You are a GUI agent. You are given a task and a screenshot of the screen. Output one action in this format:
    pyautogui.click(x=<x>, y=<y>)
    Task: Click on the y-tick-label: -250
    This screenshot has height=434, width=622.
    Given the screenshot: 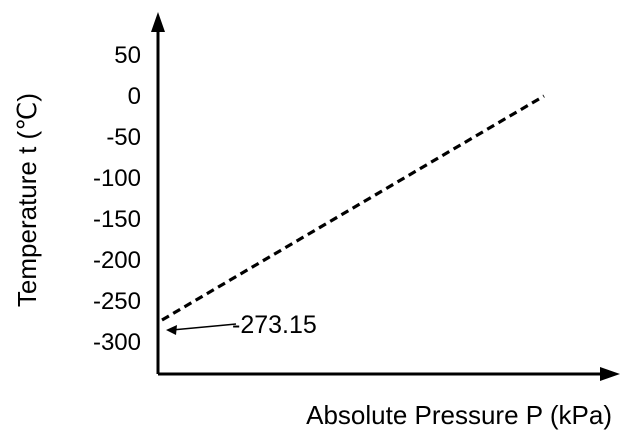 What is the action you would take?
    pyautogui.click(x=117, y=301)
    